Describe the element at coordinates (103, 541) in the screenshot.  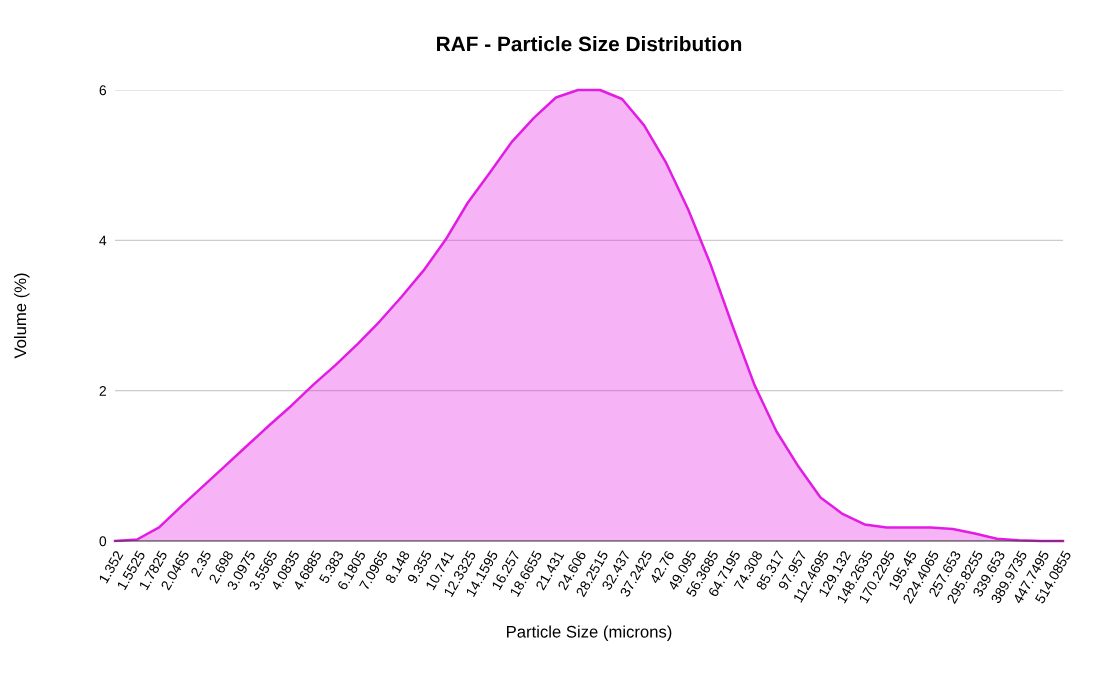
I see `y-tick-label: 0` at that location.